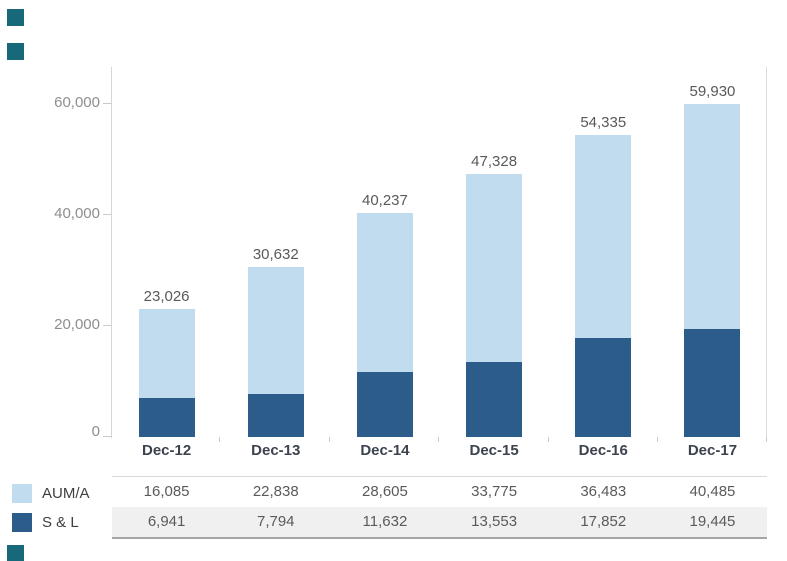  Describe the element at coordinates (603, 491) in the screenshot. I see `table-cell: 36,483` at that location.